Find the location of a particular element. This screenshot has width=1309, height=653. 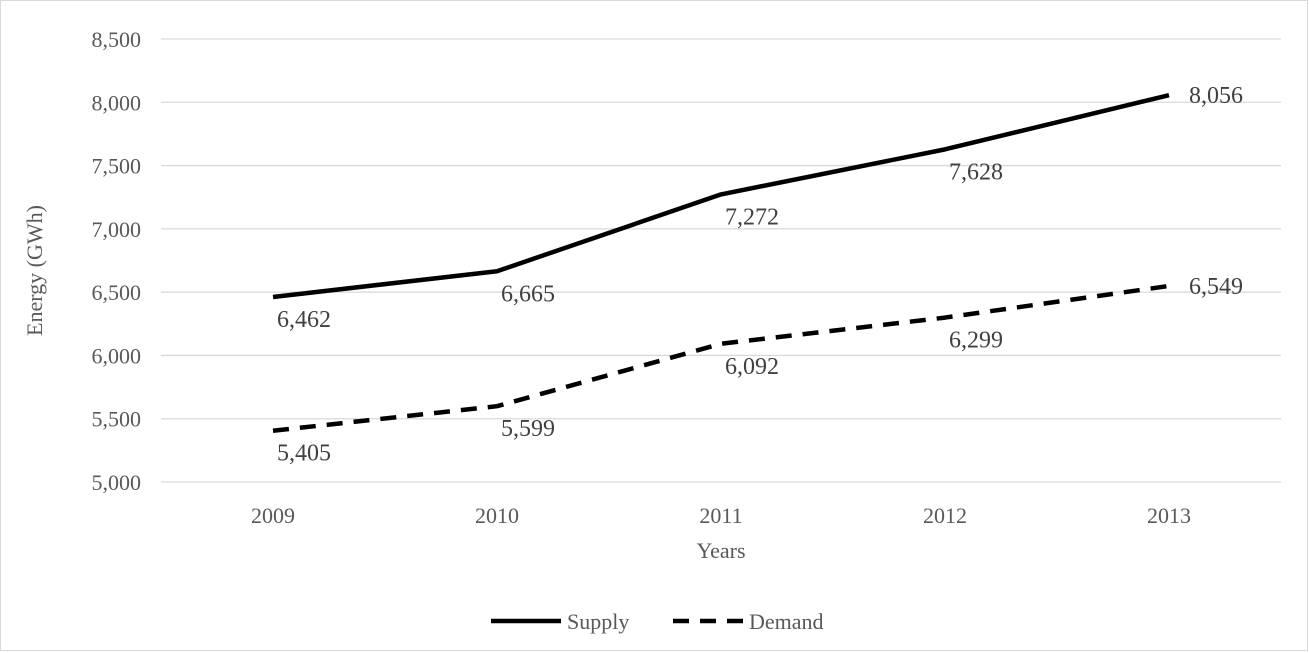

x-tick-label: 2011 is located at coordinates (720, 515).